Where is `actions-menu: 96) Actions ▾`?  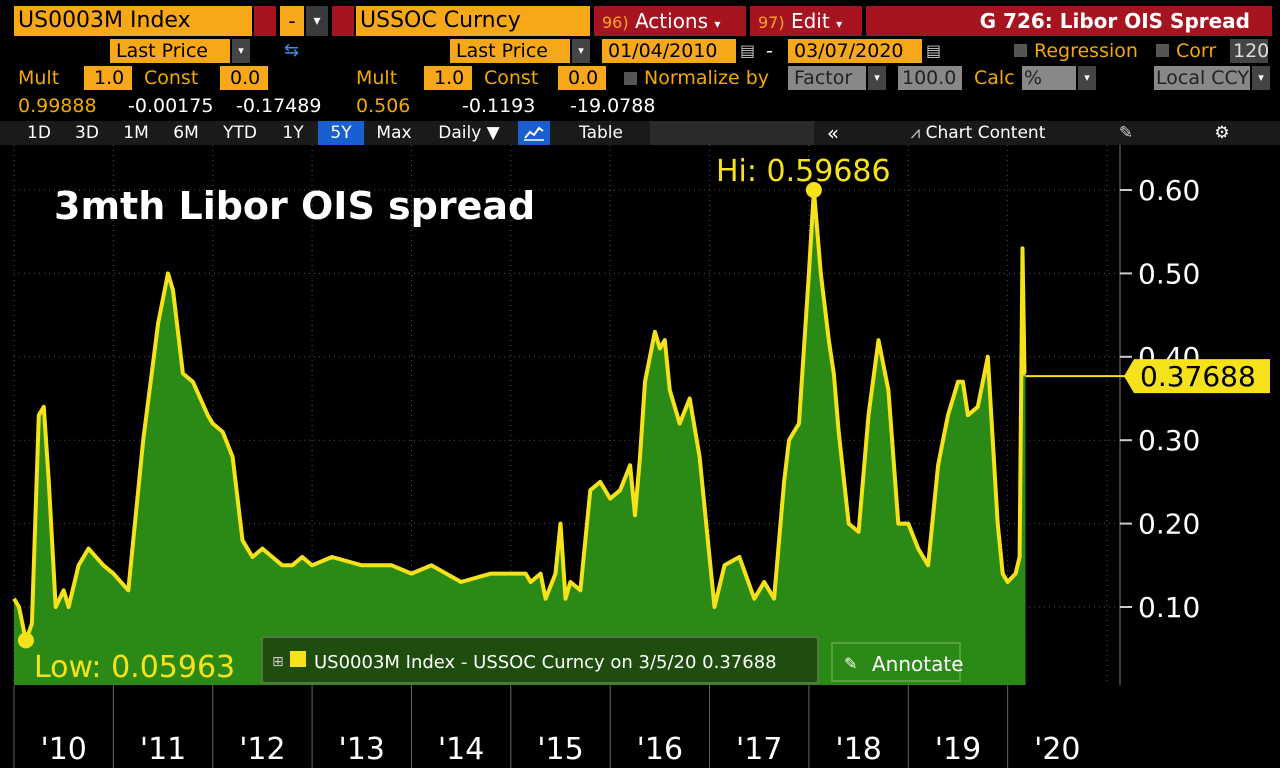 actions-menu: 96) Actions ▾ is located at coordinates (670, 21).